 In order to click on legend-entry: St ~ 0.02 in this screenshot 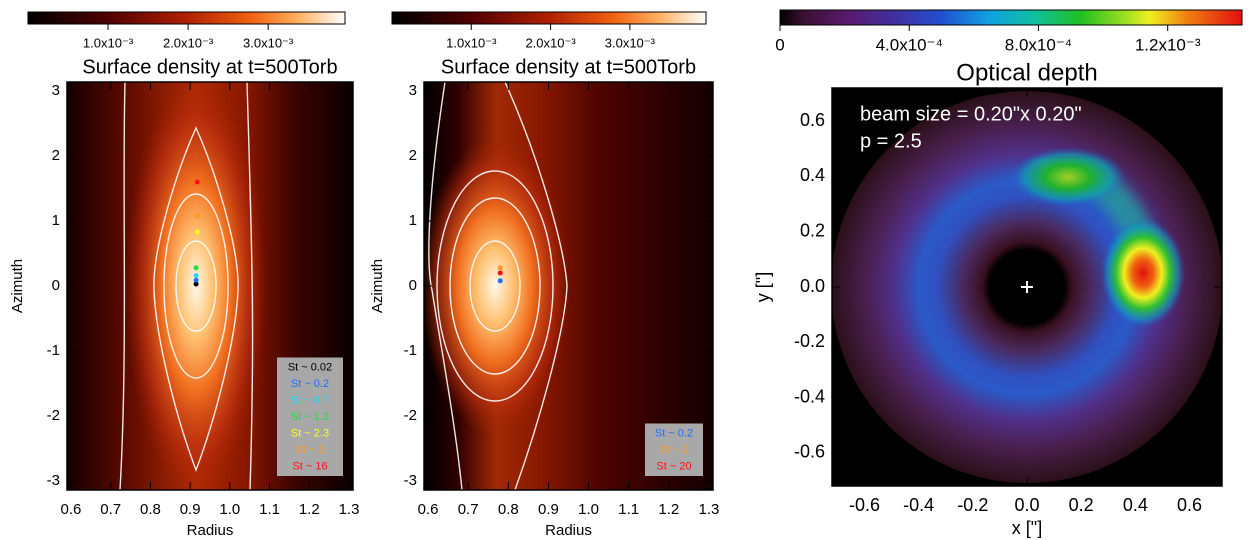, I will do `click(310, 367)`.